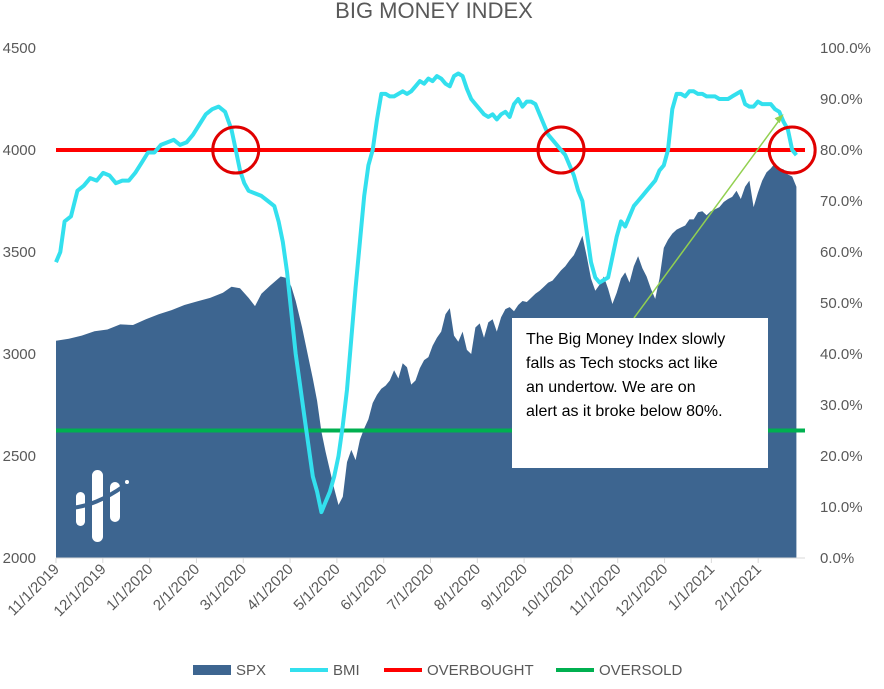 The height and width of the screenshot is (689, 884). I want to click on y-left-tick-label: 4500, so click(19, 48).